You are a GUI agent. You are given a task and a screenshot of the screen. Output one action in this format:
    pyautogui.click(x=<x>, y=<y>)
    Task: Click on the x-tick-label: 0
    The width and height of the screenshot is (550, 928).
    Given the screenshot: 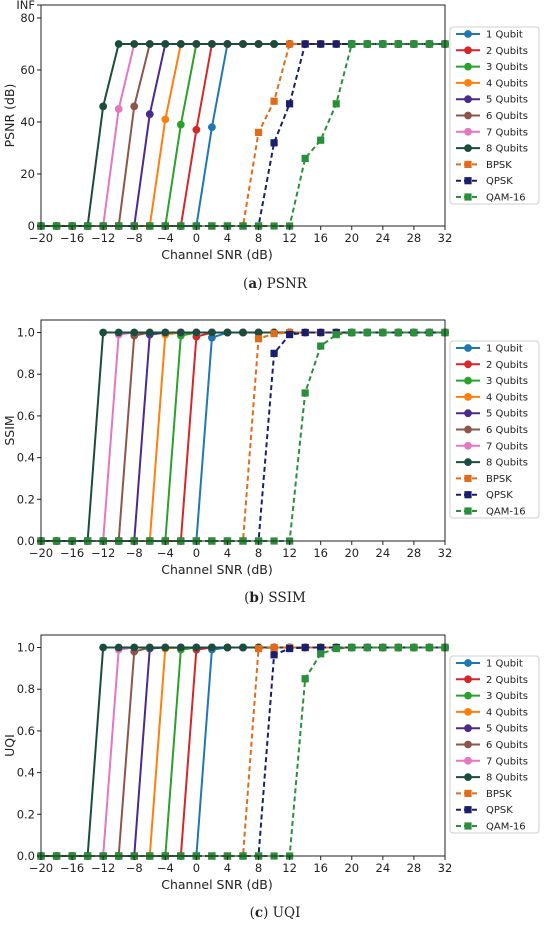 What is the action you would take?
    pyautogui.click(x=196, y=553)
    